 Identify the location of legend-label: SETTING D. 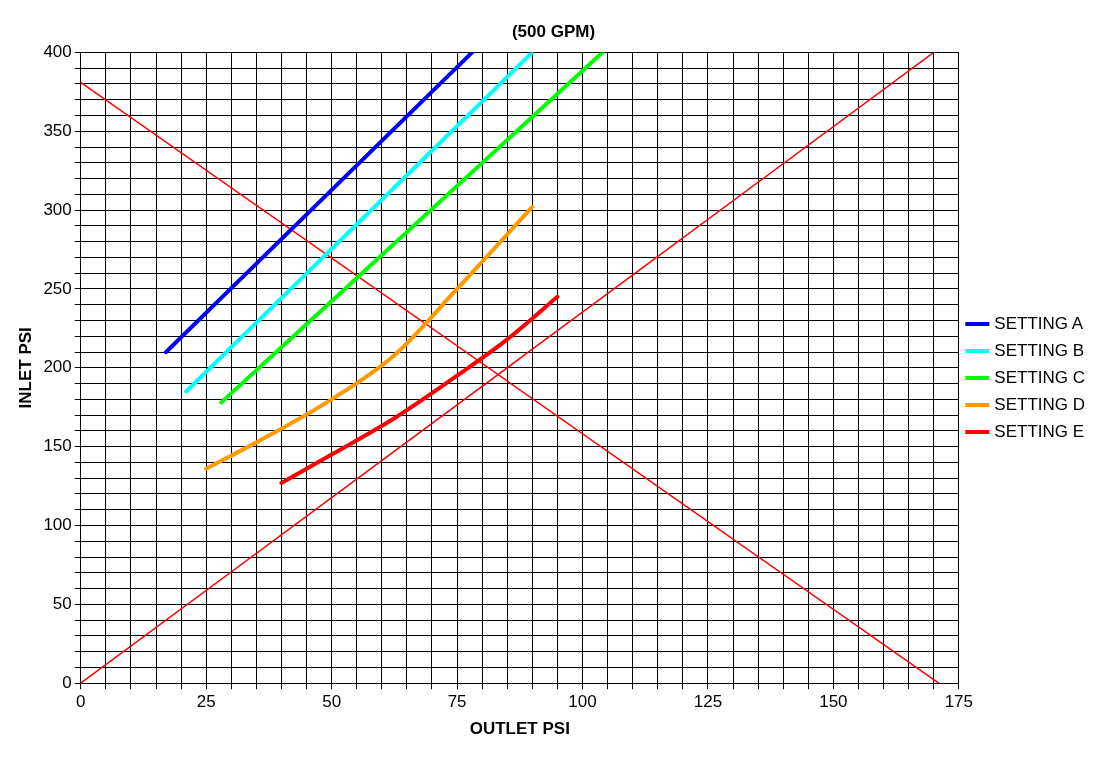
(1039, 404).